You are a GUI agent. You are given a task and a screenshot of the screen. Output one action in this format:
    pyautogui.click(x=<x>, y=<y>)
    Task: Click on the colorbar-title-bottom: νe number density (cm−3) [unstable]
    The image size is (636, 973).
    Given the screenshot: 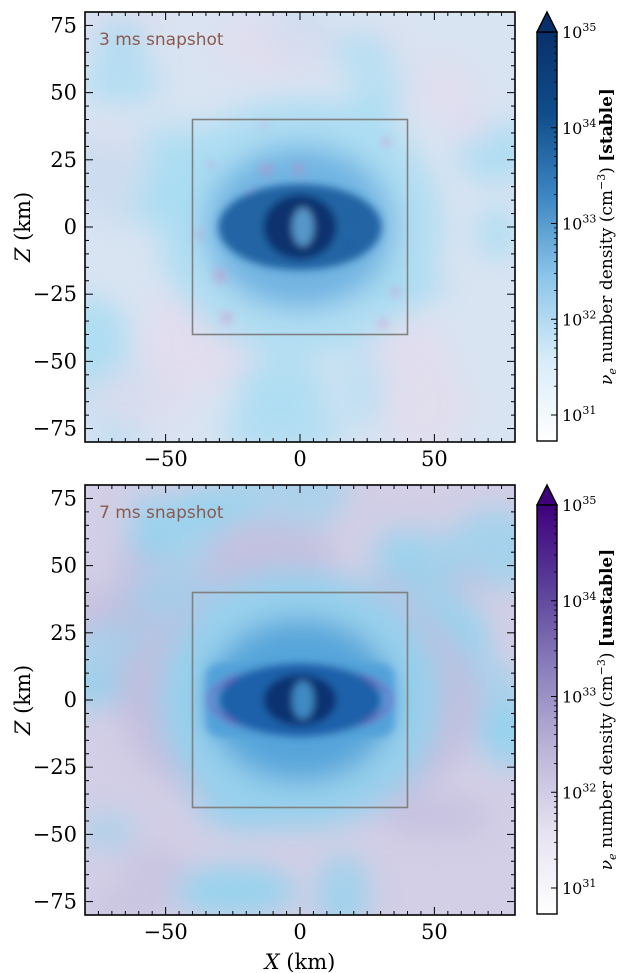 What is the action you would take?
    pyautogui.click(x=607, y=710)
    